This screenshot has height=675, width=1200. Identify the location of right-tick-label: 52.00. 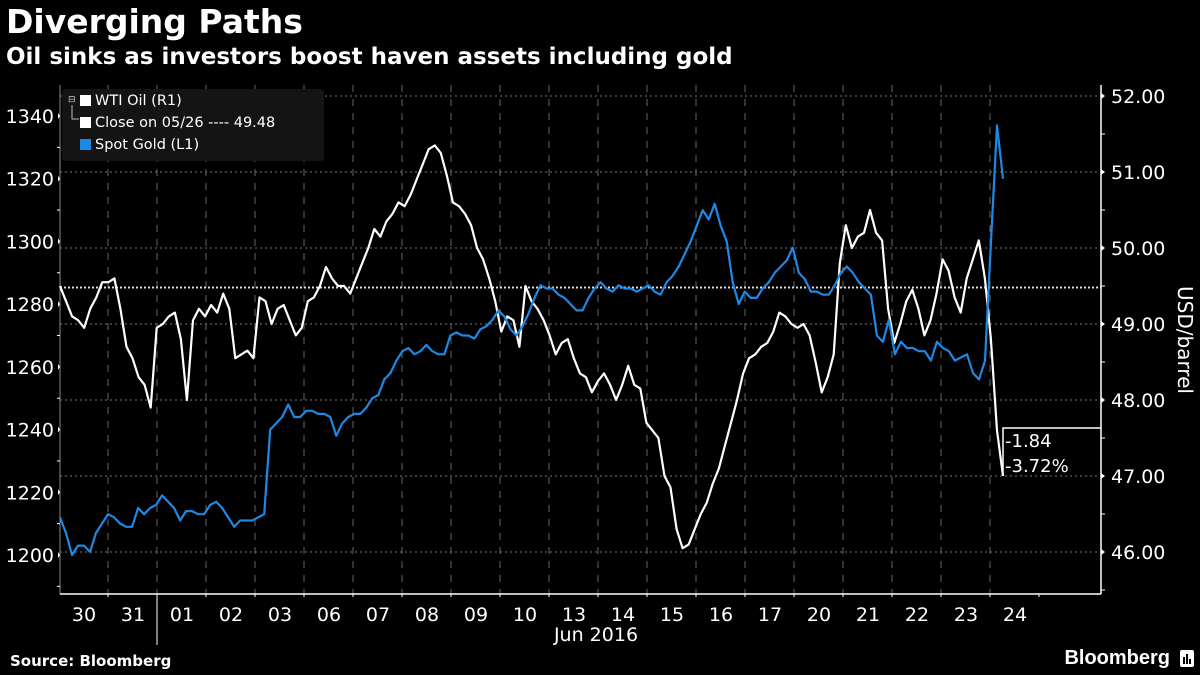
(1138, 97).